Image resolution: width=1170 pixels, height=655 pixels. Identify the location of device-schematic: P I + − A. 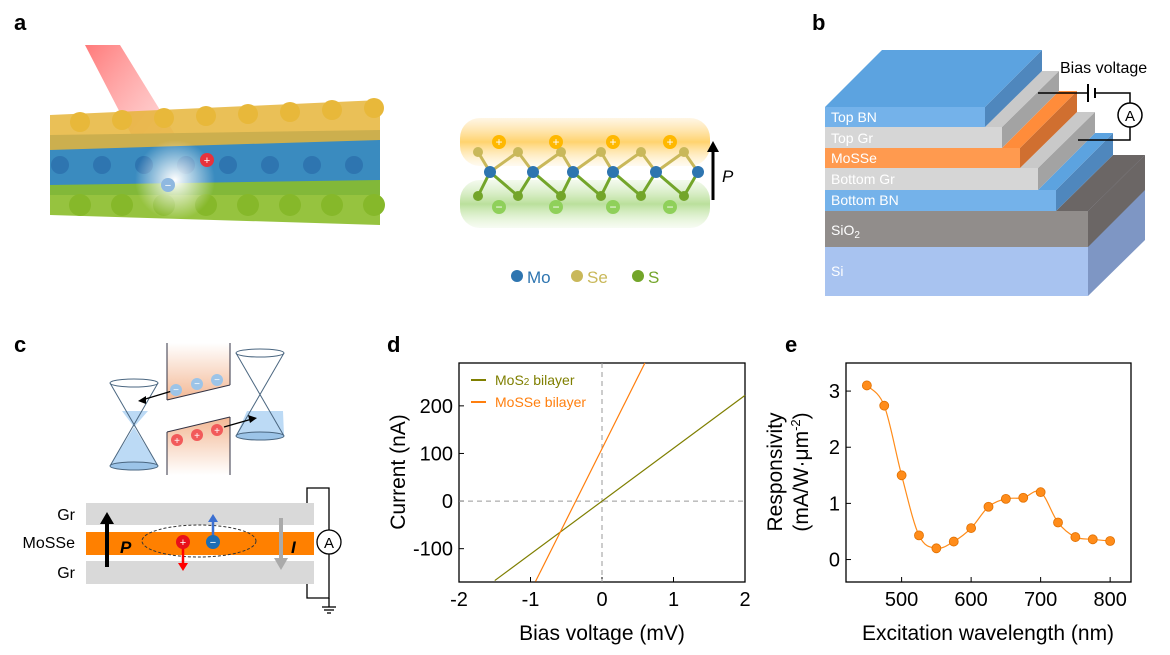
(214, 550).